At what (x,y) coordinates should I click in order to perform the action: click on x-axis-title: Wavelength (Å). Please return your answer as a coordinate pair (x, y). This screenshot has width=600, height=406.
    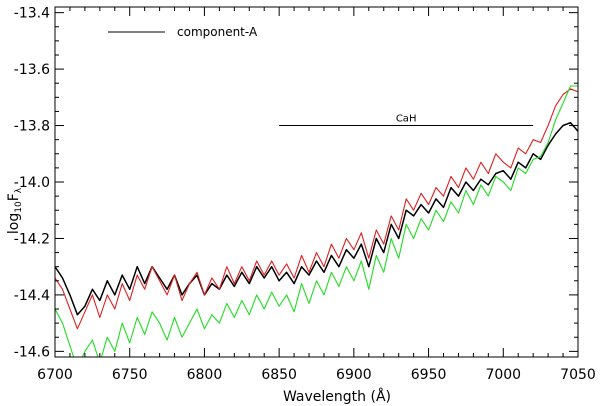
    Looking at the image, I should click on (337, 396).